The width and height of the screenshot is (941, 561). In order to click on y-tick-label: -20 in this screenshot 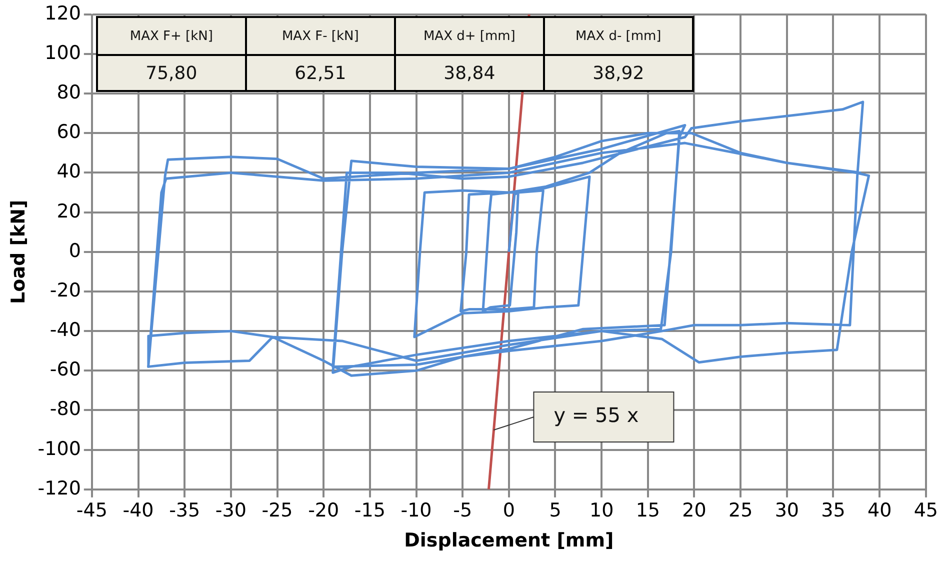, I will do `click(65, 290)`.